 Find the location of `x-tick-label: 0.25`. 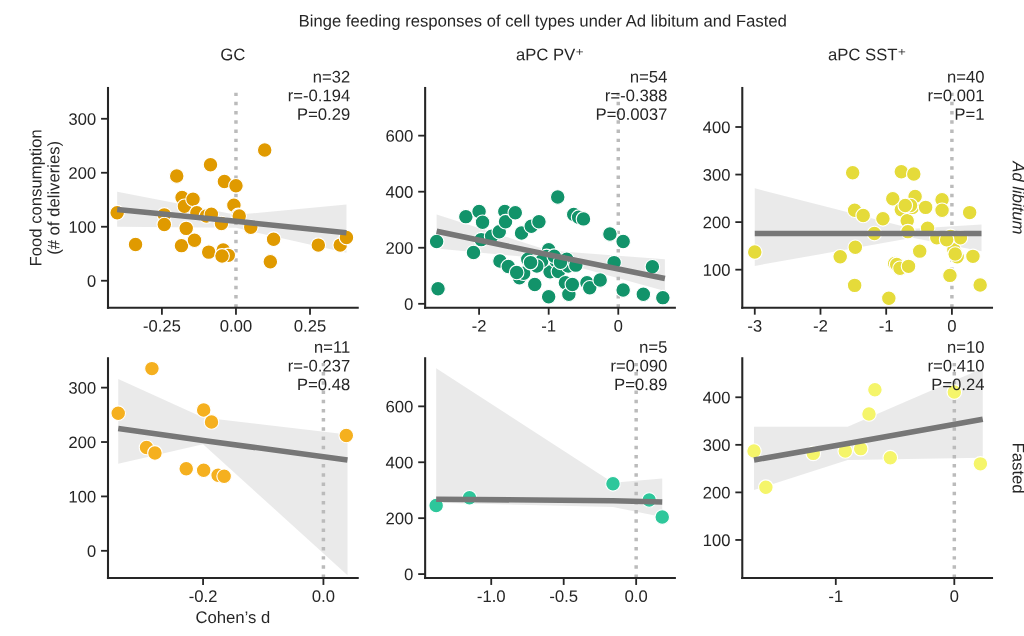

x-tick-label: 0.25 is located at coordinates (310, 325).